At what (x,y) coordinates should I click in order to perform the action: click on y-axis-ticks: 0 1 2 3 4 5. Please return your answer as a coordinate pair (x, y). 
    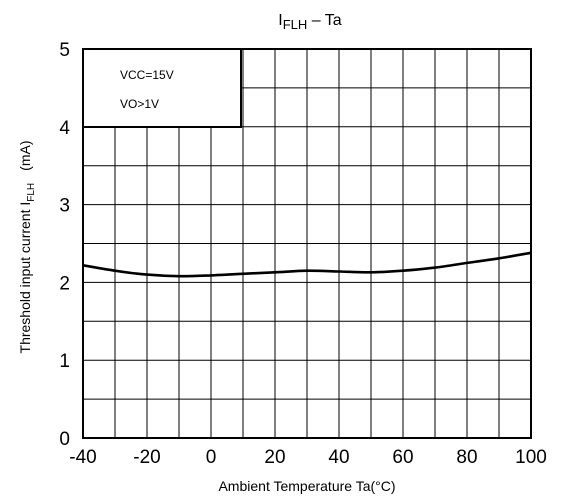
    Looking at the image, I should click on (64, 245).